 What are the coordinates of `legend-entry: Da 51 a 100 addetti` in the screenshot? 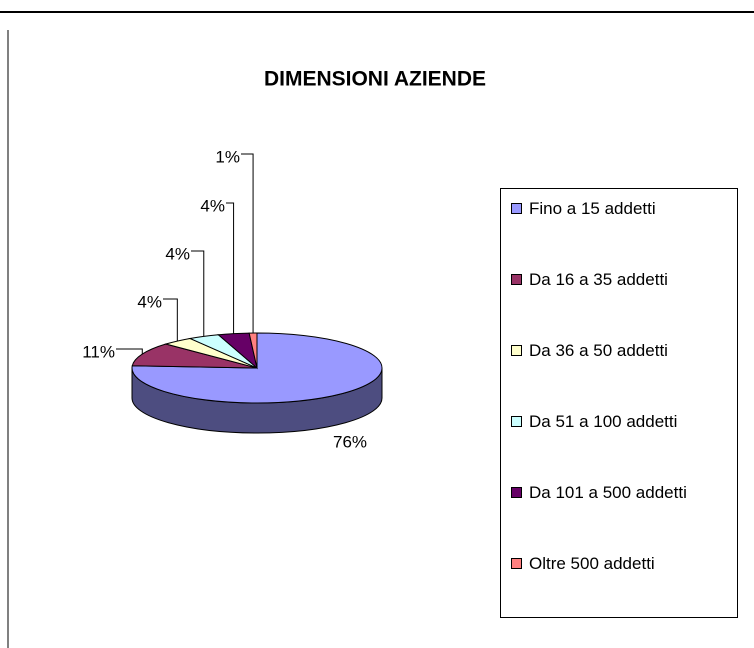 It's located at (619, 444).